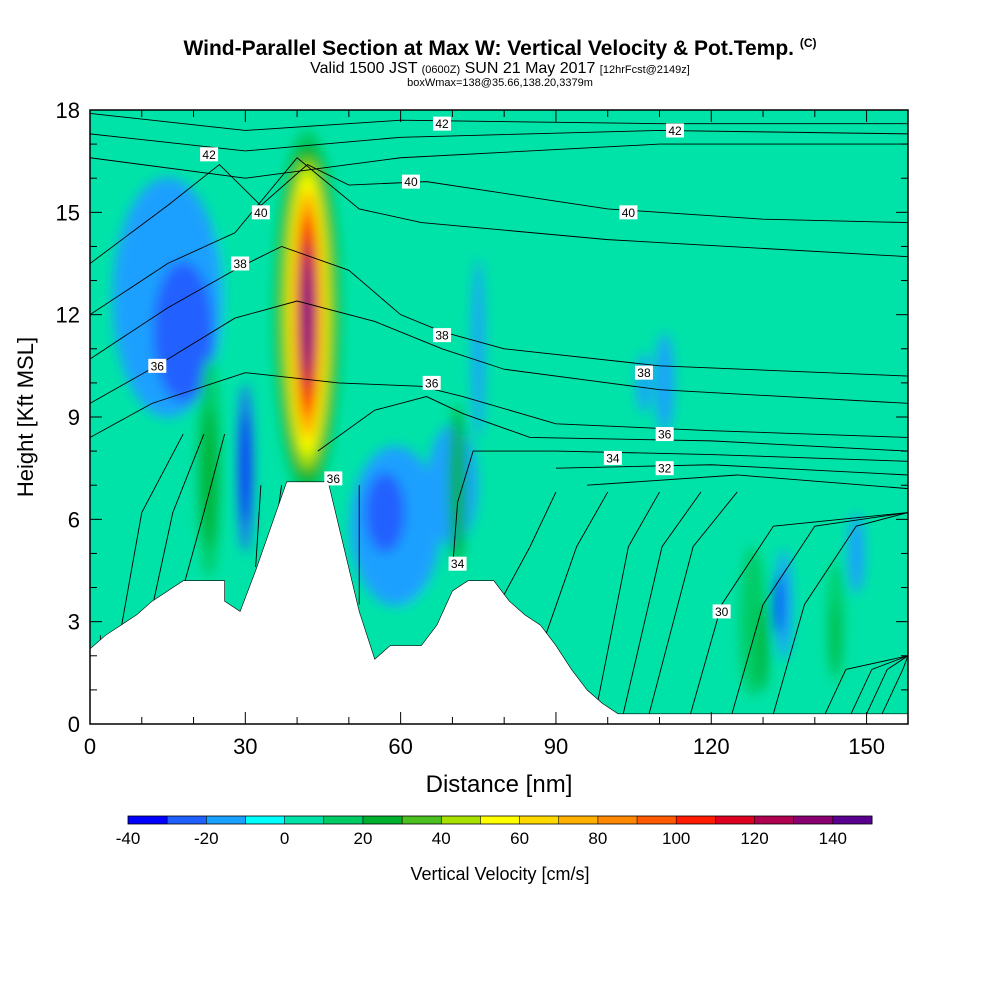  Describe the element at coordinates (519, 838) in the screenshot. I see `colorbar-tick-label: 60` at that location.